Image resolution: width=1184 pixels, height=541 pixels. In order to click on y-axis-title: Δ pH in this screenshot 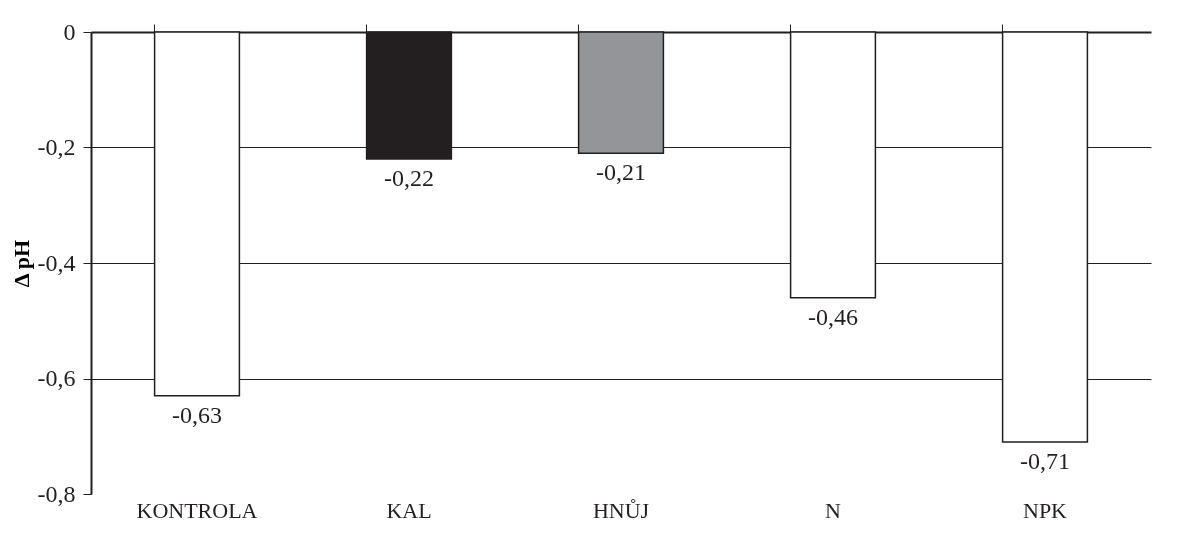, I will do `click(21, 263)`.